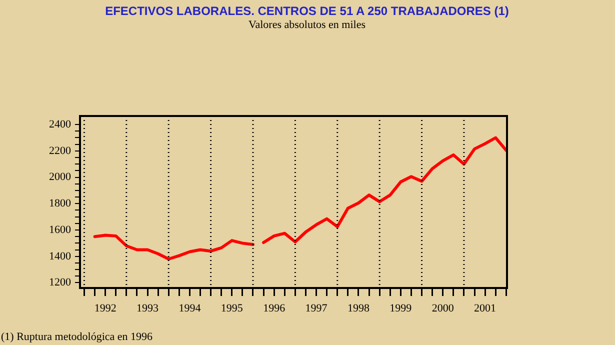  Describe the element at coordinates (148, 308) in the screenshot. I see `x-tick-label: 1993` at that location.